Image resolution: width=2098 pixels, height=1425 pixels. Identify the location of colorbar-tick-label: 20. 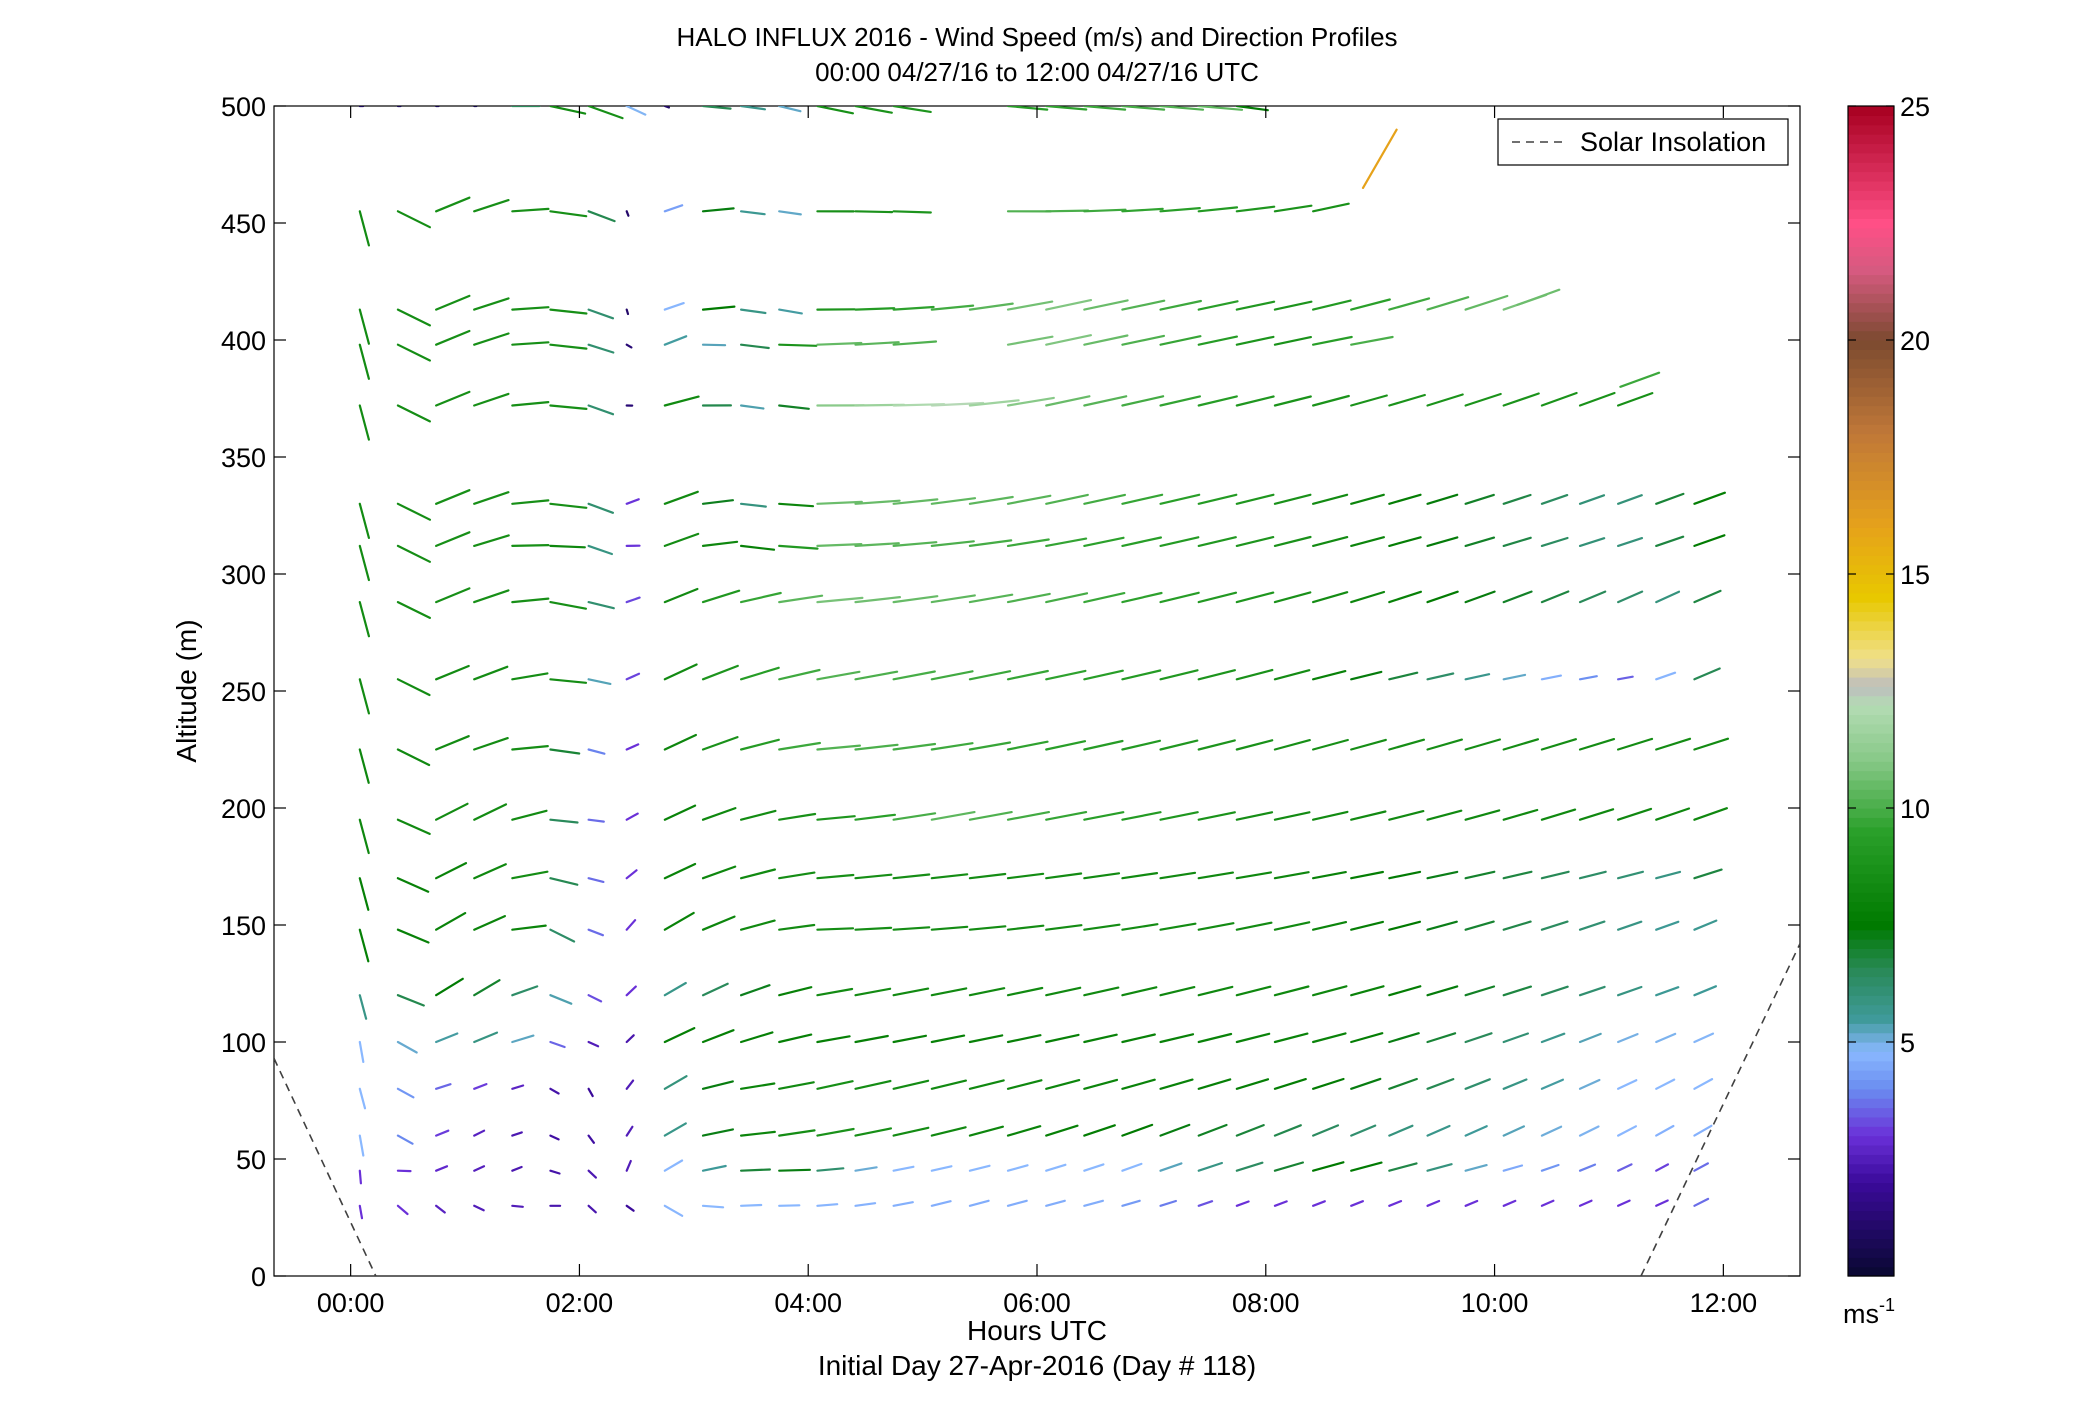
(1915, 341).